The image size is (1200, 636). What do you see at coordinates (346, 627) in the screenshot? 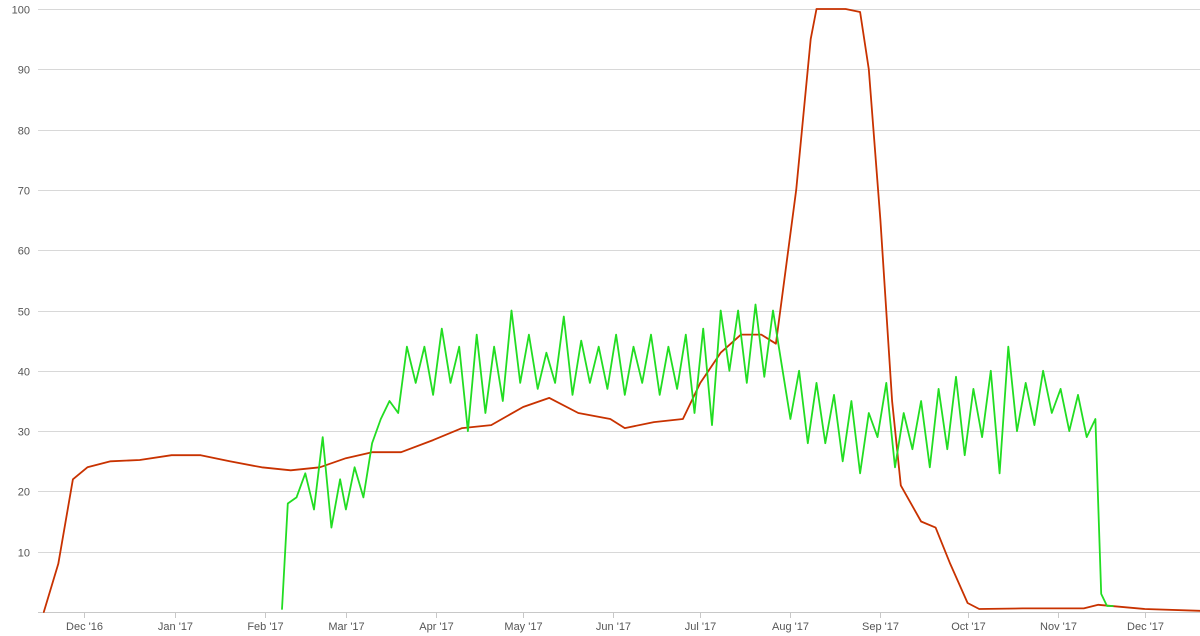
I see `x-tick-label-3: Mar '17` at bounding box center [346, 627].